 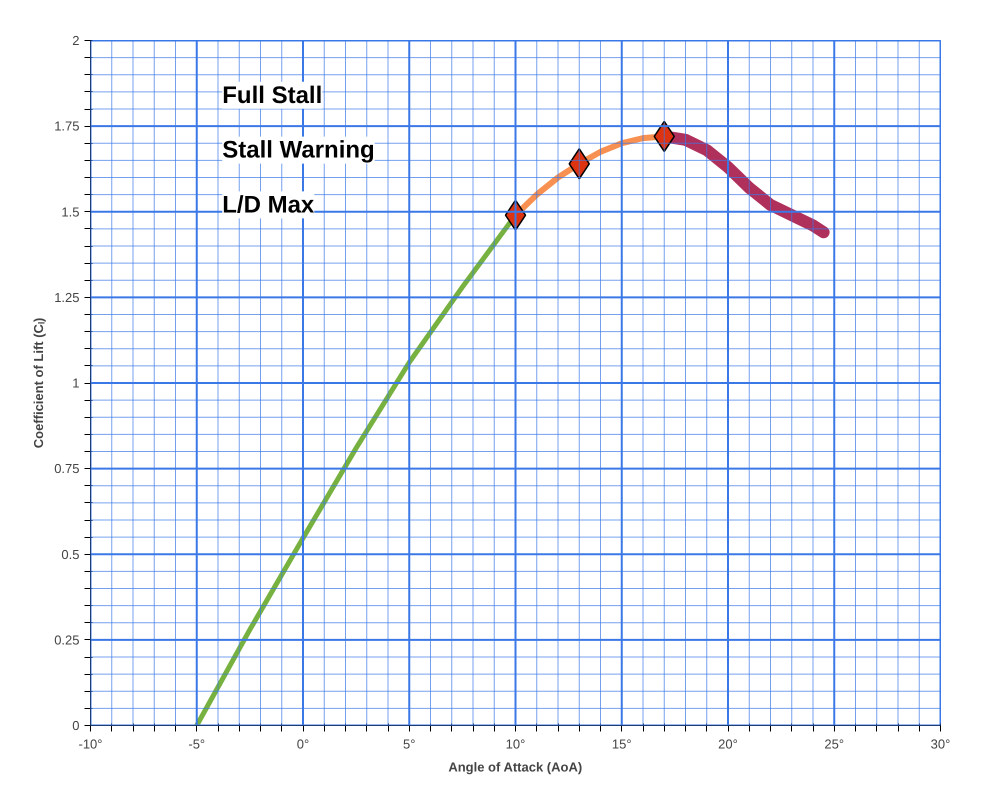 What do you see at coordinates (90, 744) in the screenshot?
I see `x-tick-label: -10°` at bounding box center [90, 744].